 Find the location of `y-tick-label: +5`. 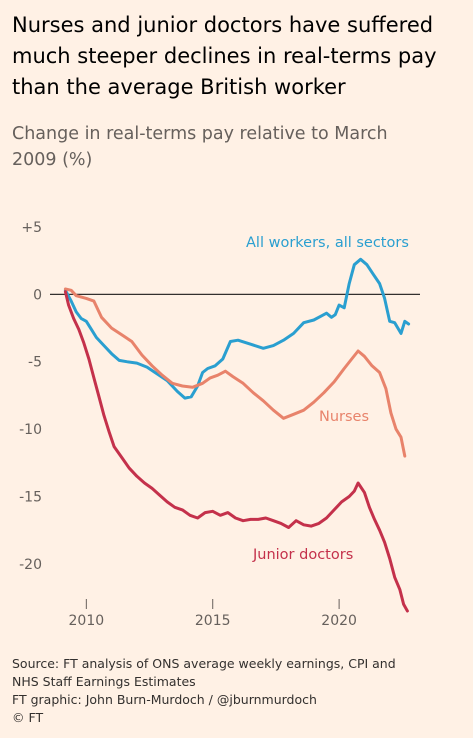

y-tick-label: +5 is located at coordinates (31, 228).